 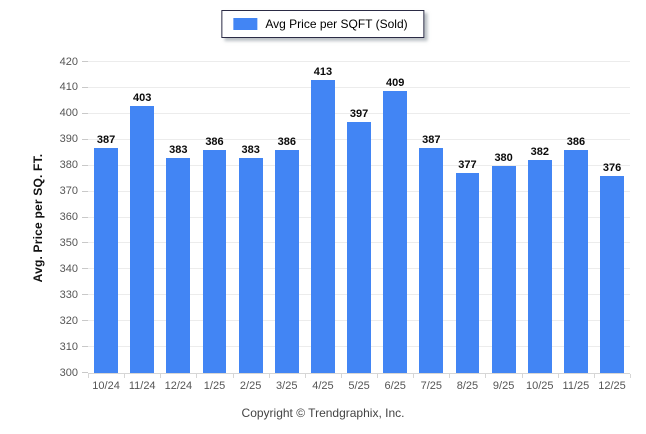 What do you see at coordinates (345, 87) in the screenshot?
I see `gridline-410: 410` at bounding box center [345, 87].